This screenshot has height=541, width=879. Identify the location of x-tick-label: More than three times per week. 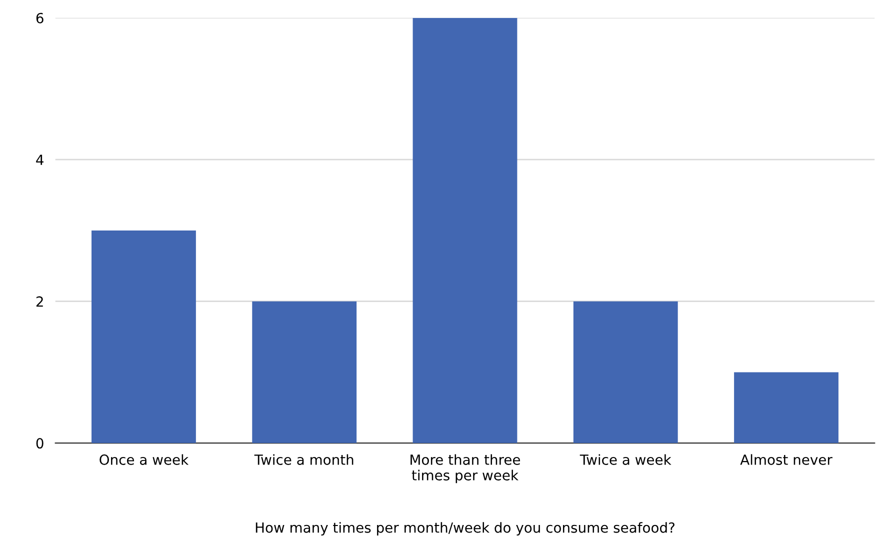
(465, 469).